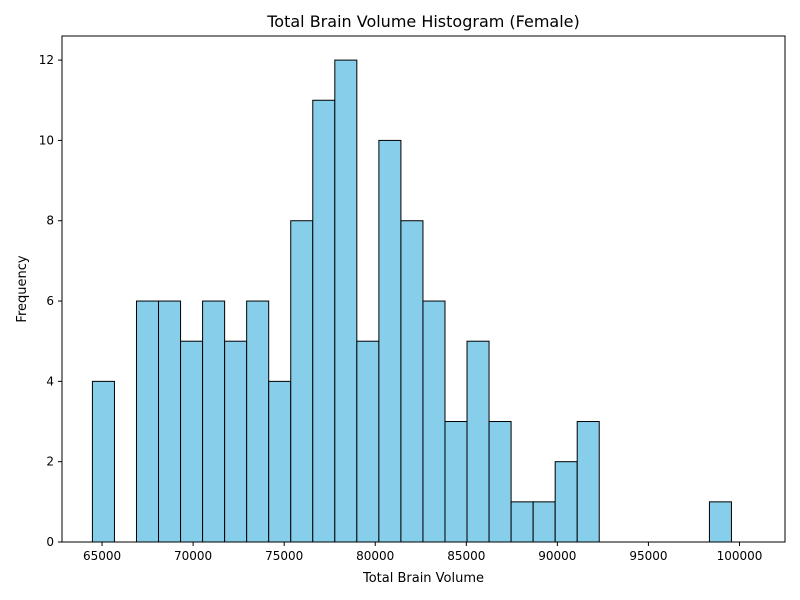 This screenshot has width=800, height=600. I want to click on x-tick-label: 90000, so click(557, 556).